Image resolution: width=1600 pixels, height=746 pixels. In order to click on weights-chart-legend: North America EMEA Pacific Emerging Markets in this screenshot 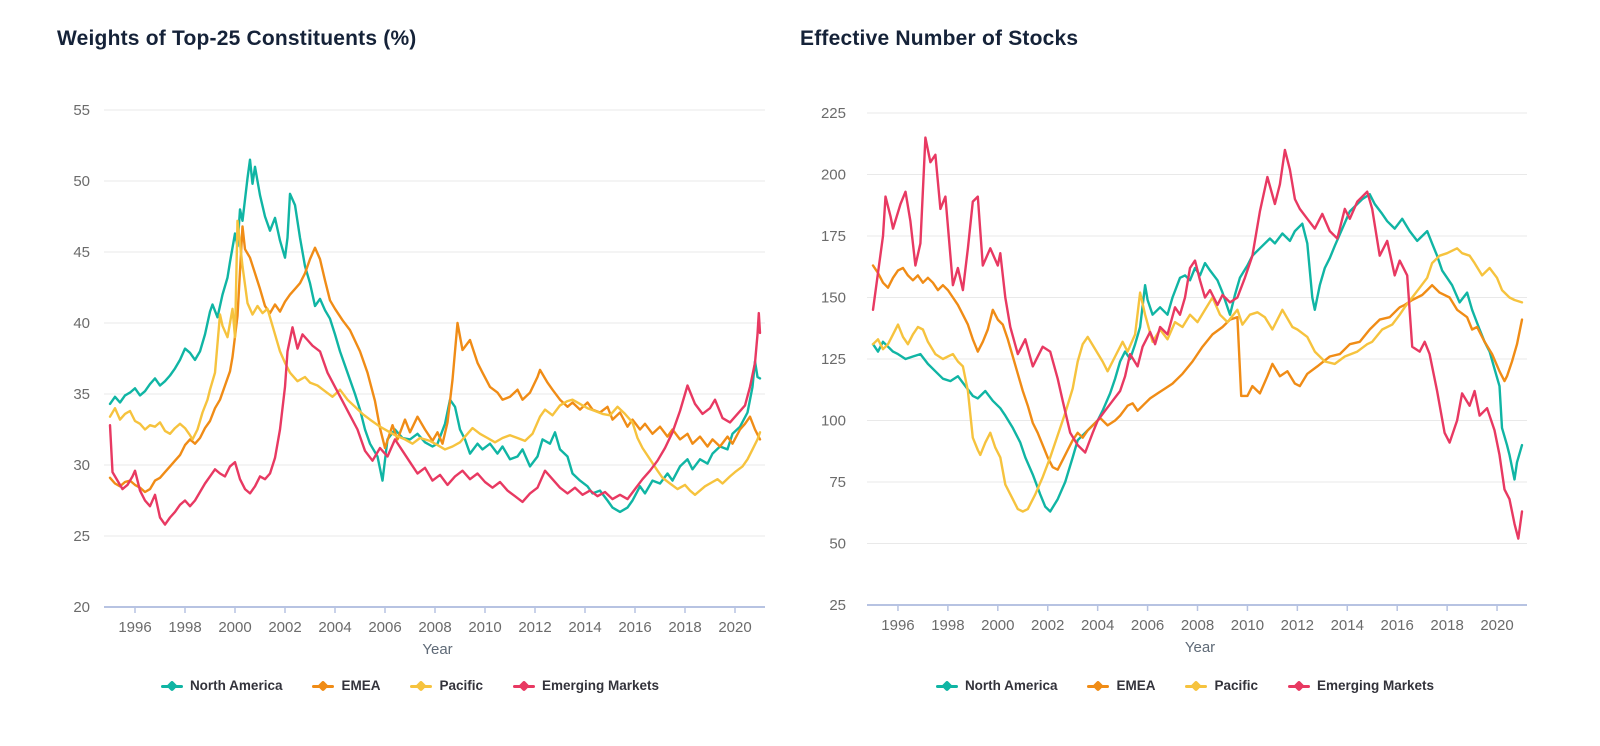, I will do `click(410, 685)`.